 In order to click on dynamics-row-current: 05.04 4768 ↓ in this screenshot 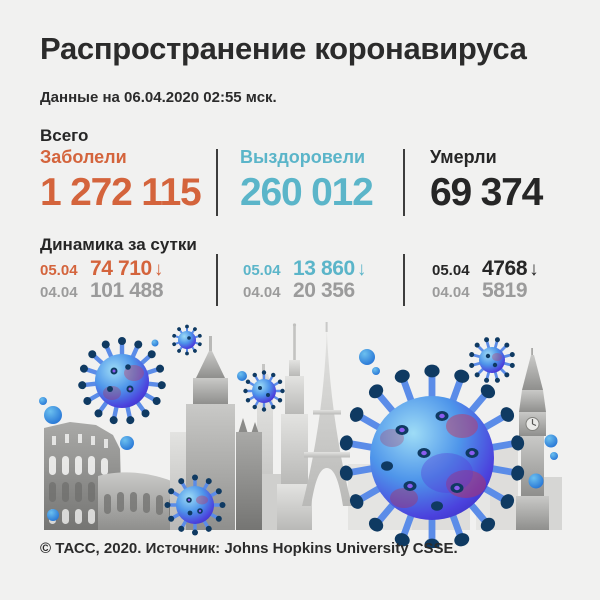, I will do `click(485, 269)`.